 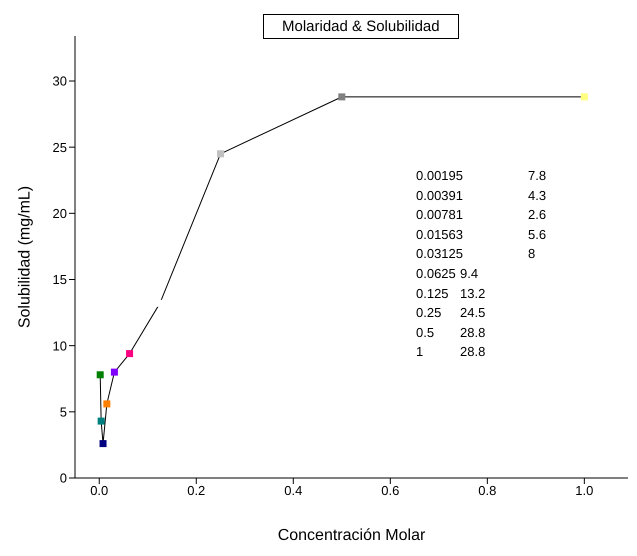 What do you see at coordinates (469, 273) in the screenshot?
I see `annotation: 9.4` at bounding box center [469, 273].